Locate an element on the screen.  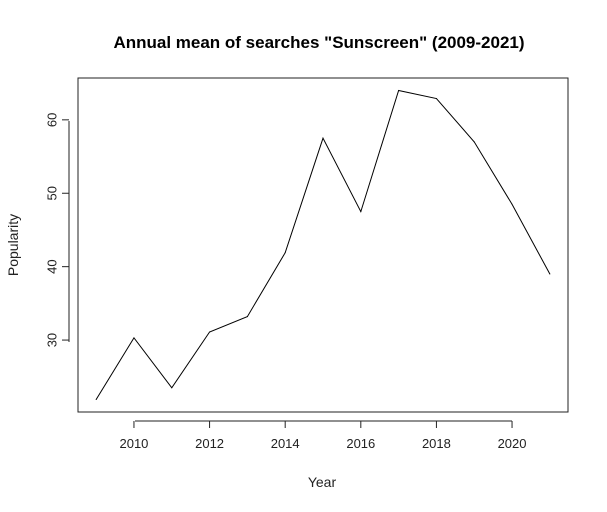
y-tick-label: 60 is located at coordinates (52, 120).